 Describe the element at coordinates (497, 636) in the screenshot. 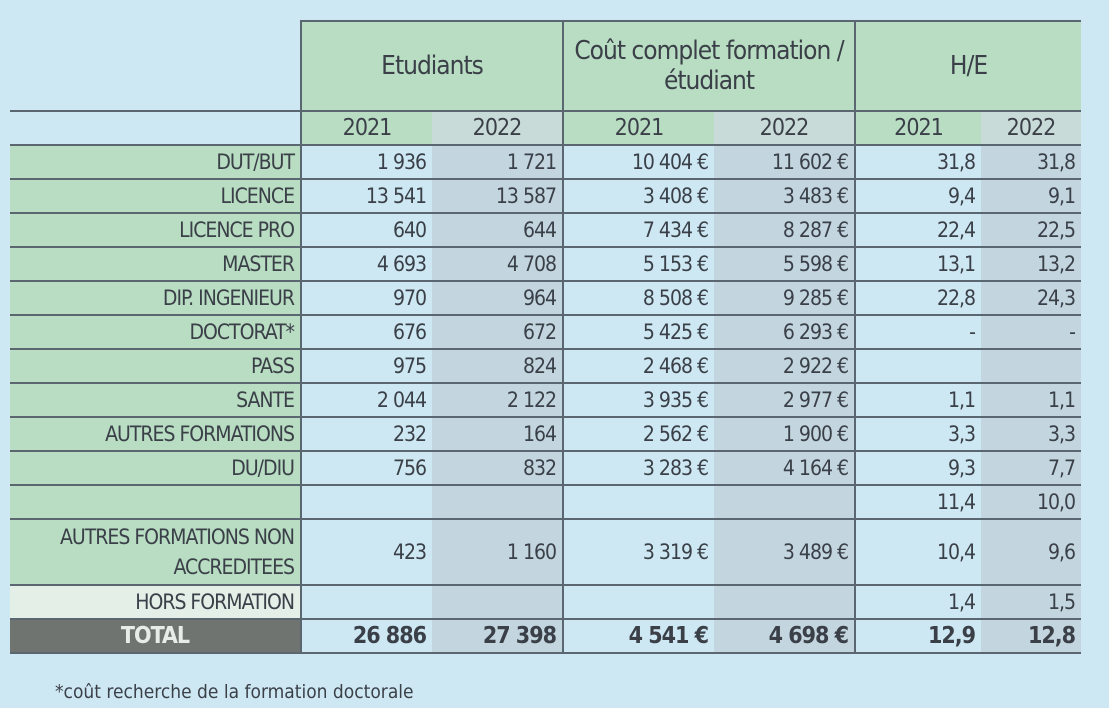

I see `cell: 27 398` at that location.